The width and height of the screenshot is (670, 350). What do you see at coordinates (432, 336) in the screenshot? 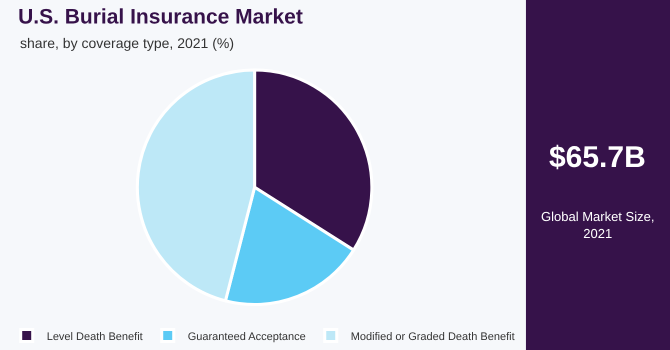
I see `legend-label: Modified or Graded Death Benefit` at bounding box center [432, 336].